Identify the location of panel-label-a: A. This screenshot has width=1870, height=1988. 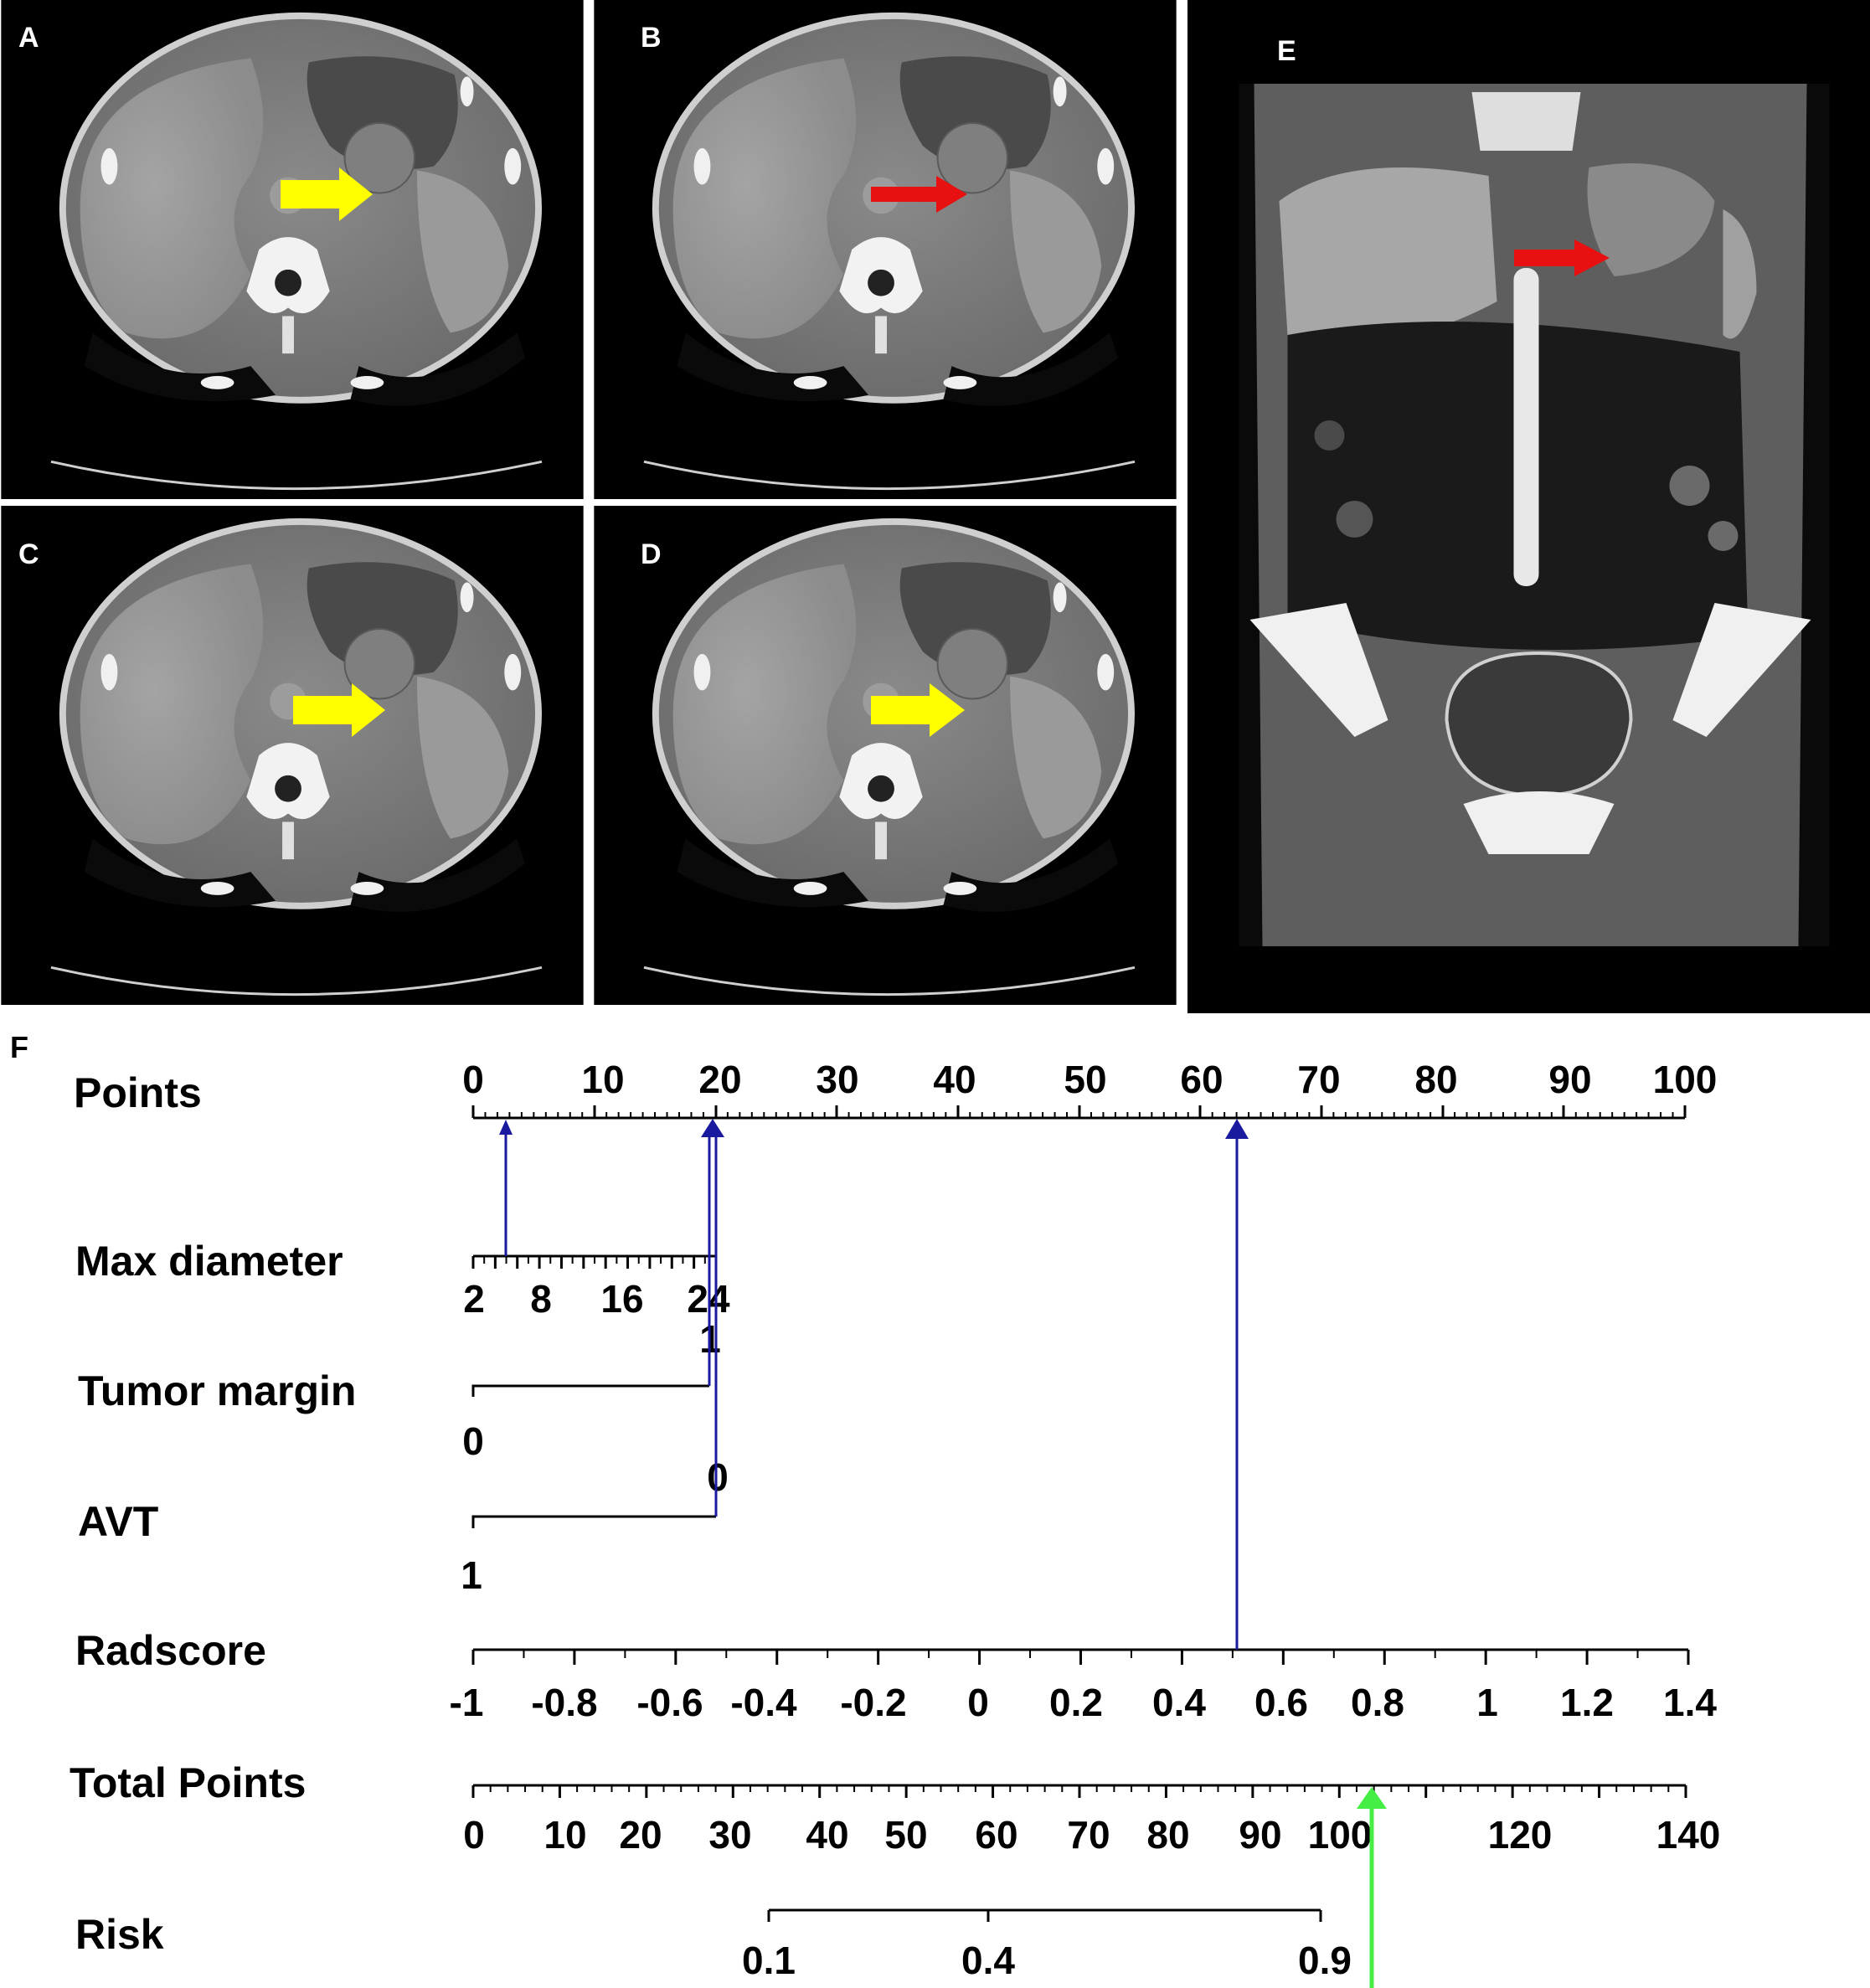
(28, 38).